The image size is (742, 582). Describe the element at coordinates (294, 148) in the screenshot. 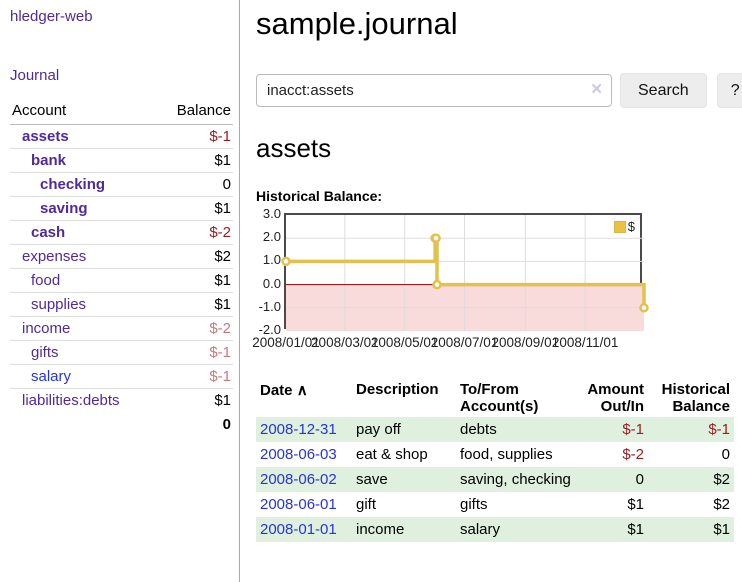

I see `account-heading: assets` at that location.